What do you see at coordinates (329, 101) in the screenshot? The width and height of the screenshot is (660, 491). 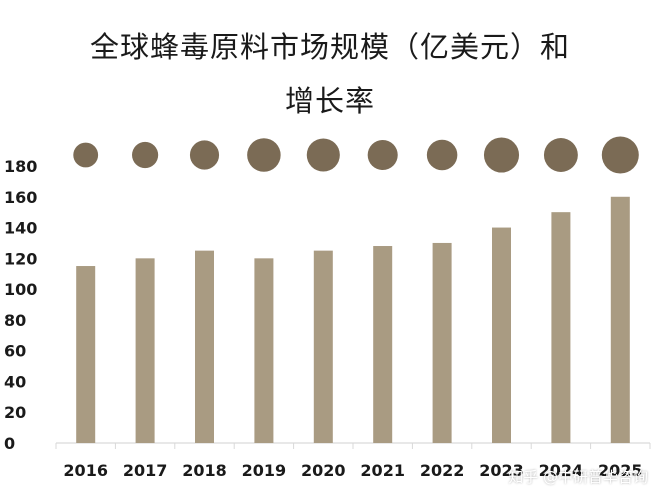 I see `chart-title-line2: 增长率` at bounding box center [329, 101].